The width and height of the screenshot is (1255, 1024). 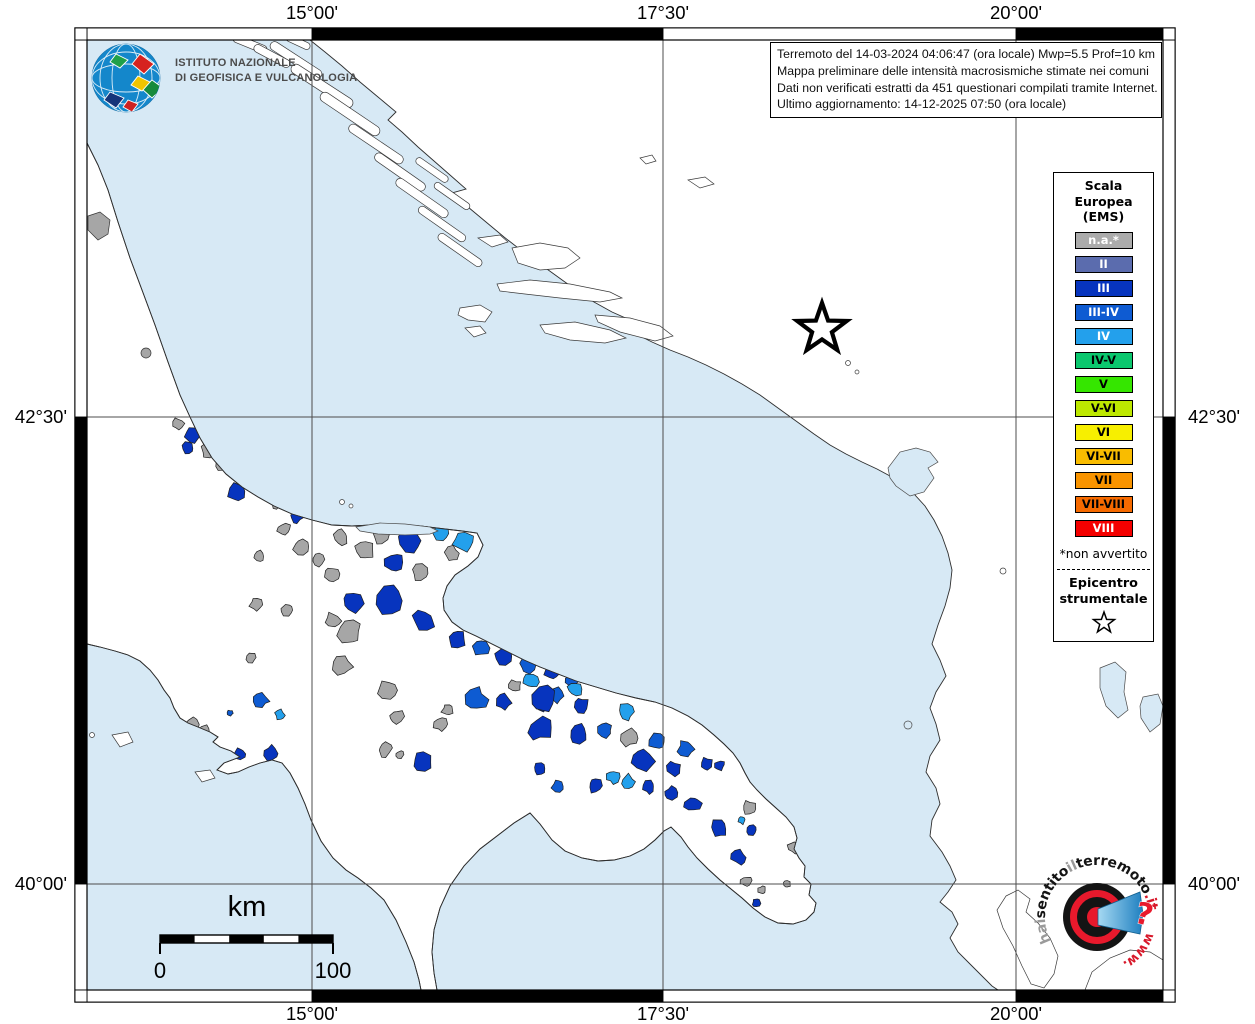 What do you see at coordinates (235, 63) in the screenshot?
I see `ingv-logo-line1: ISTITUTO NAZIONALE` at bounding box center [235, 63].